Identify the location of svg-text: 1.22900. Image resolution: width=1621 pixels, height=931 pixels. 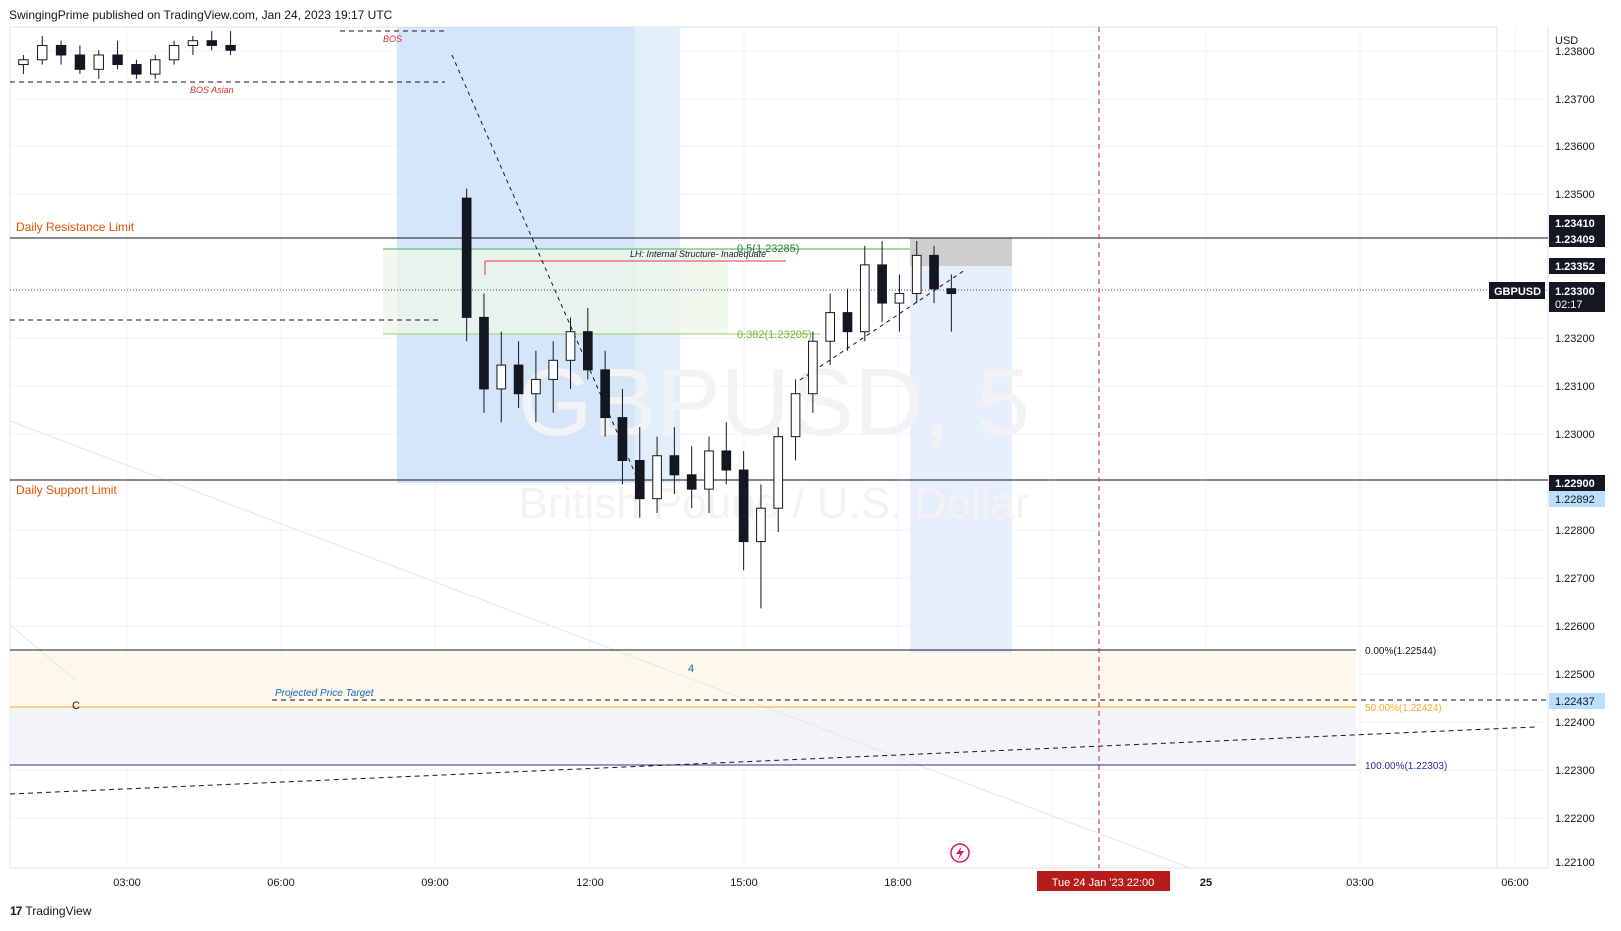
(1575, 484).